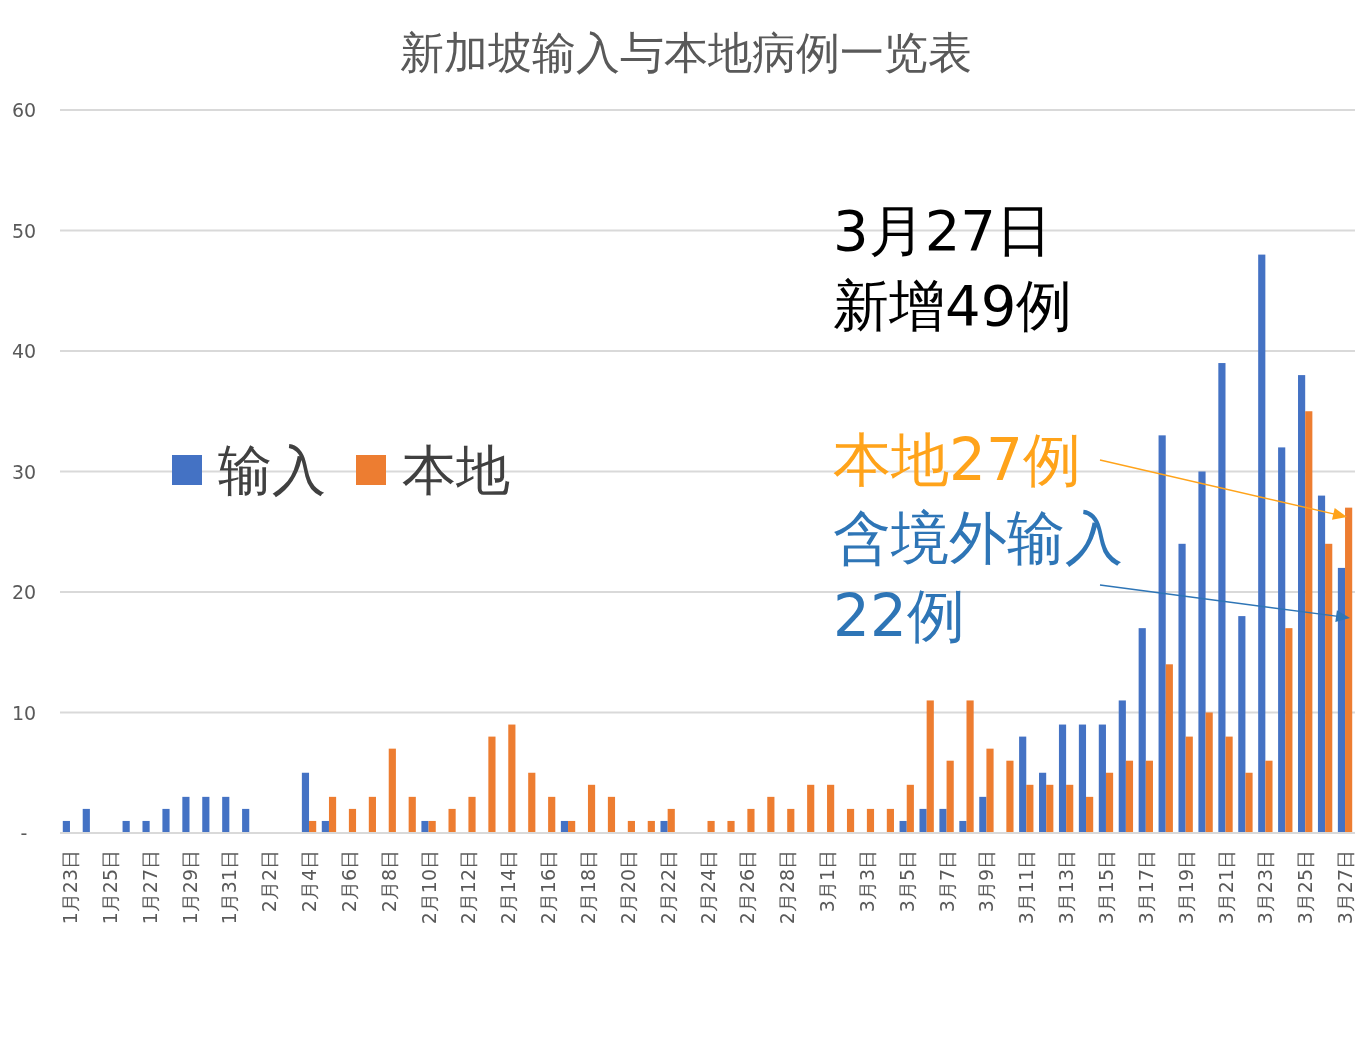  Describe the element at coordinates (468, 887) in the screenshot. I see `x-tick-label: 2月12日` at that location.